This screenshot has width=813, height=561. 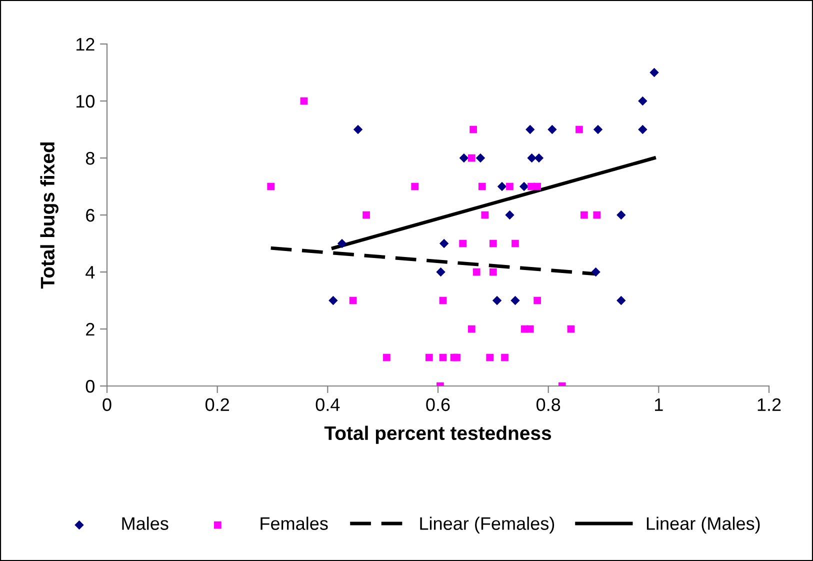 I want to click on x-tick-label: 1, so click(x=659, y=404).